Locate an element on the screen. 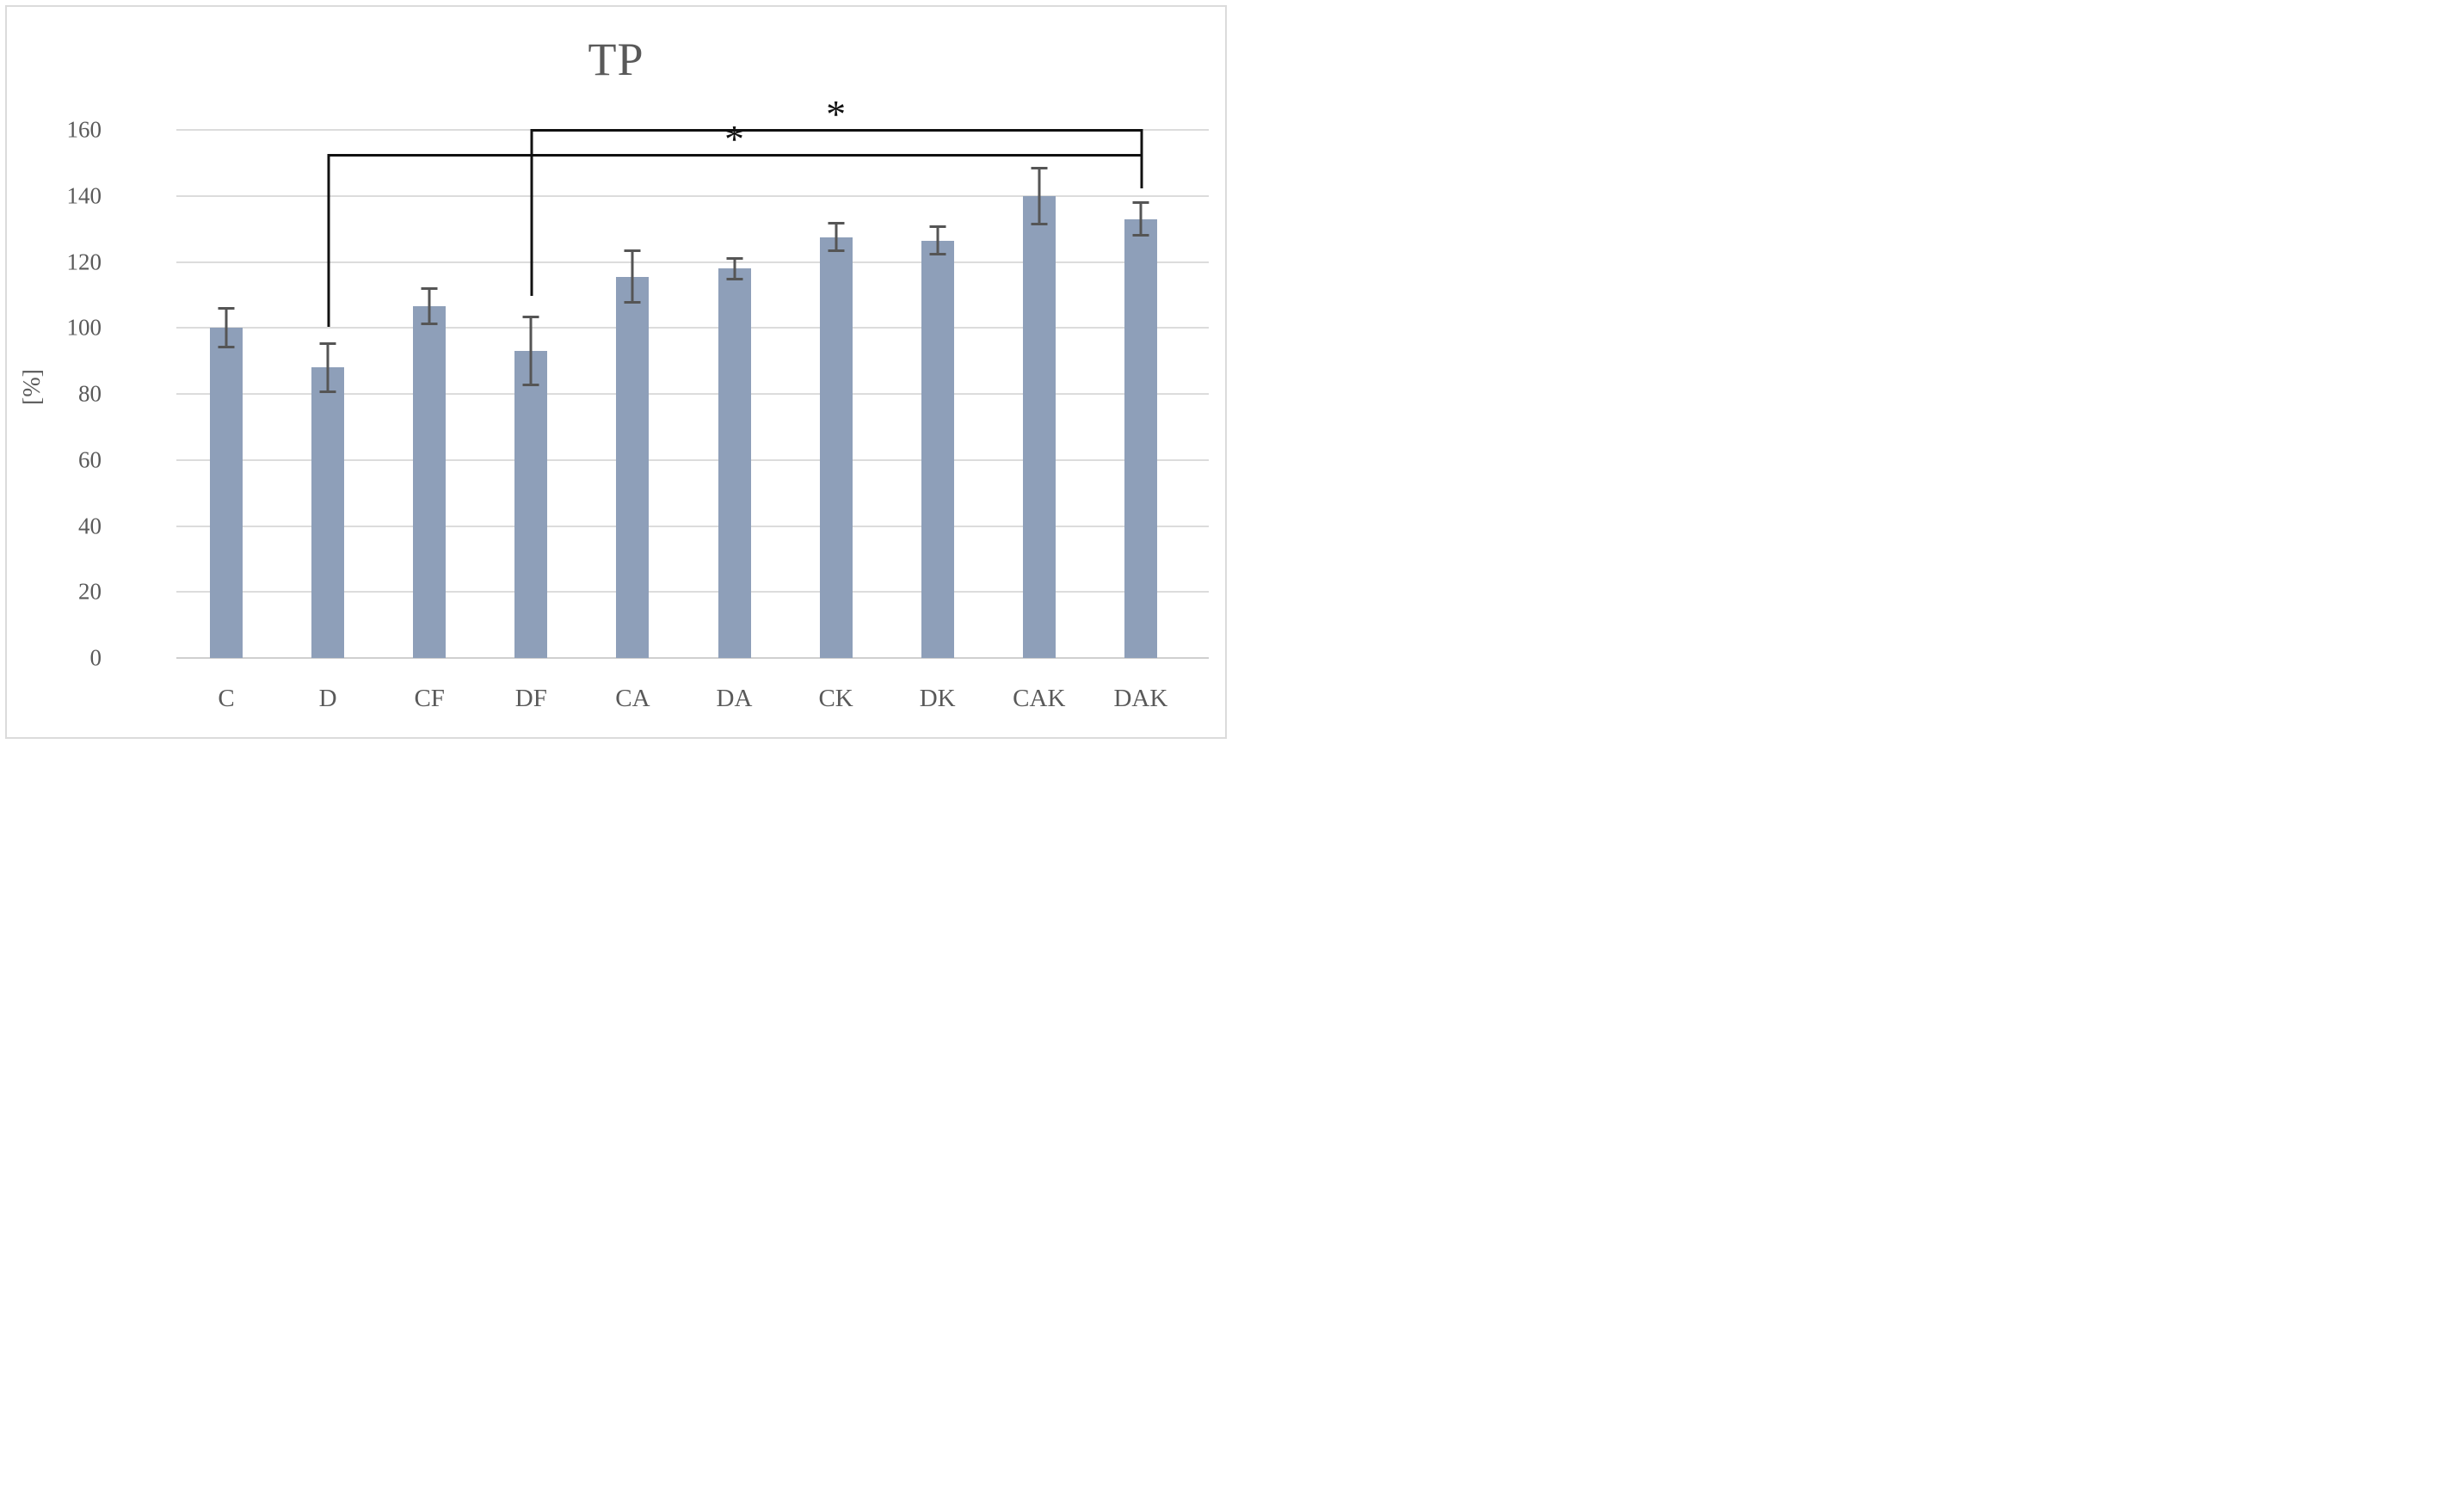  x-tick-label-dak: DAK is located at coordinates (1140, 698).